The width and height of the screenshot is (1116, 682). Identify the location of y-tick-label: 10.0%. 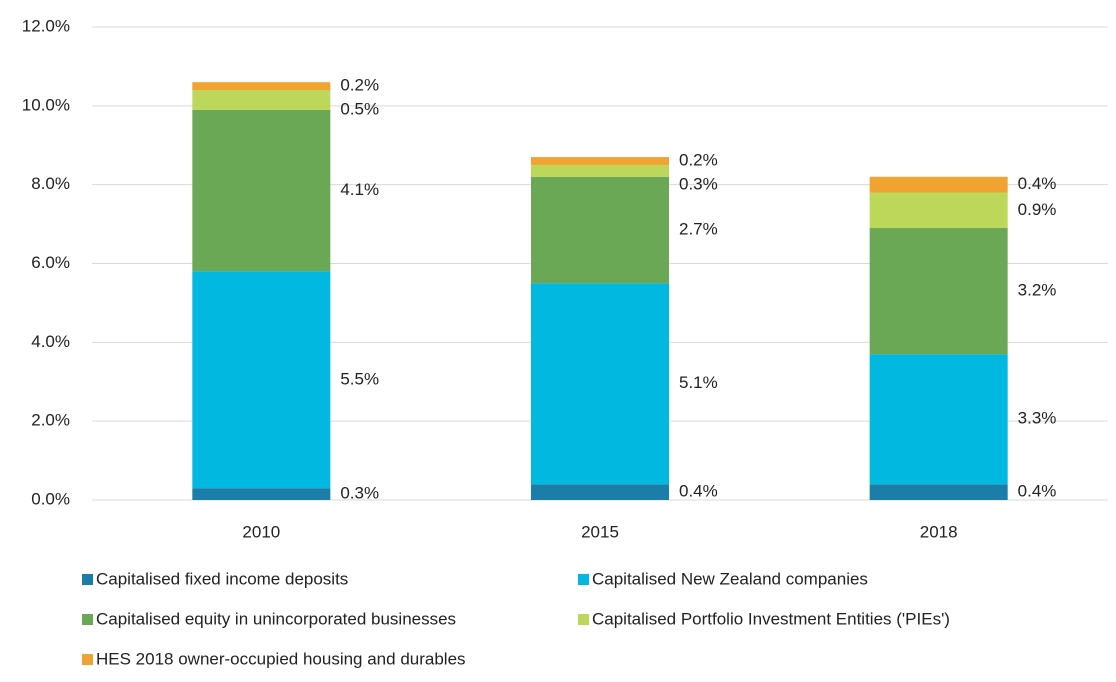
(46, 104).